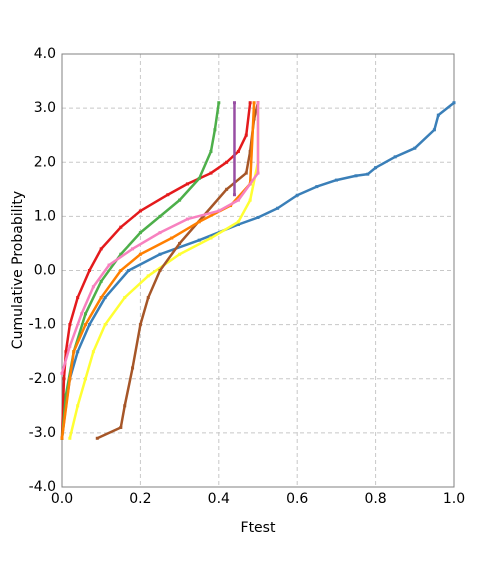  I want to click on y-tick-label: 2.0, so click(45, 162).